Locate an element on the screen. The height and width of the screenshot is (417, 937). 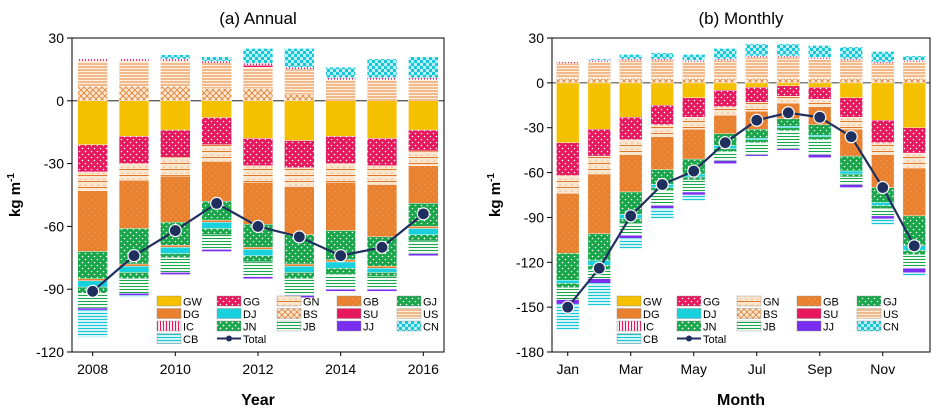
legend-label: Total is located at coordinates (714, 340).